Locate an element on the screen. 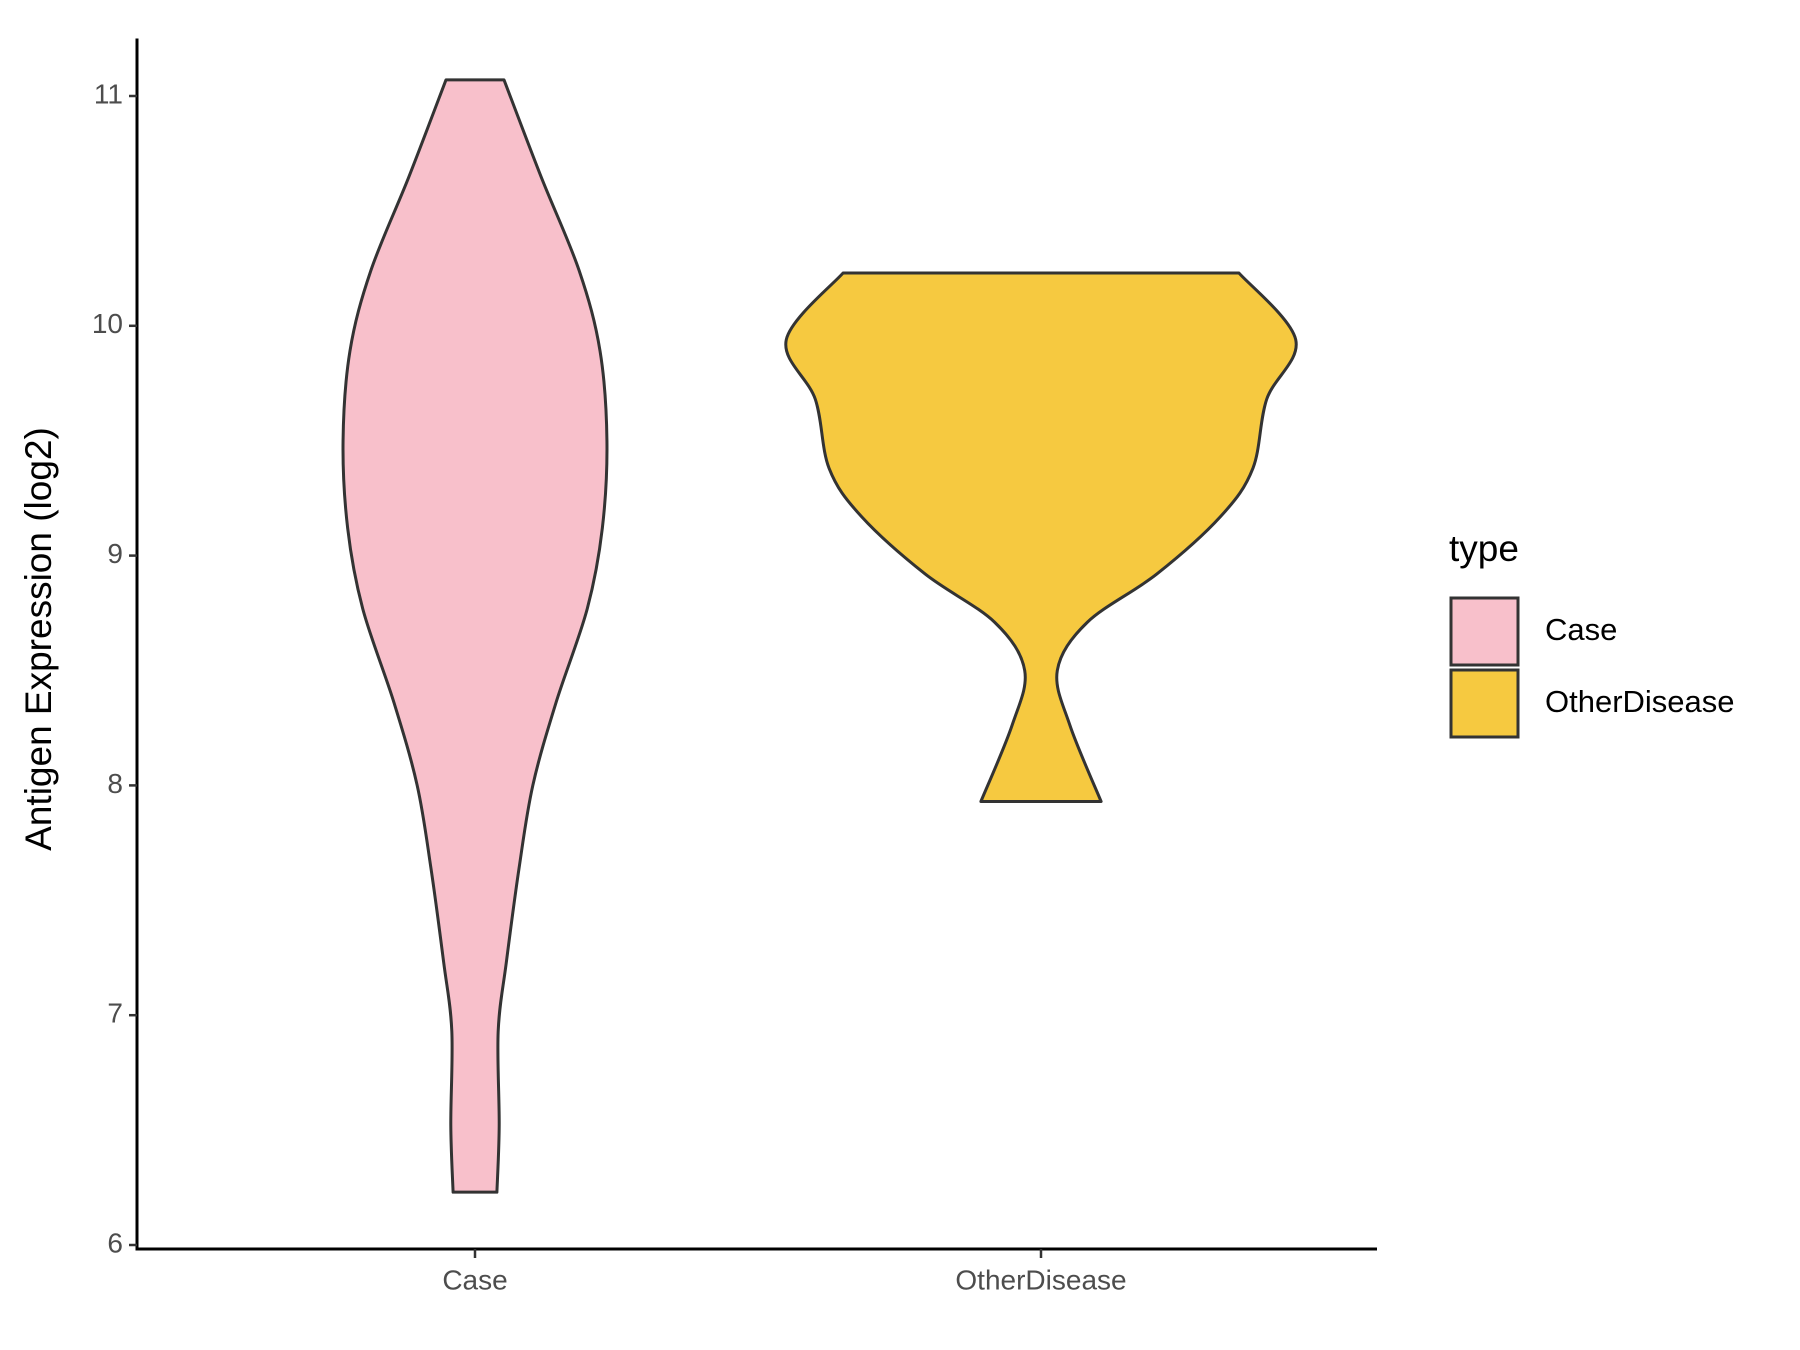 The height and width of the screenshot is (1350, 1800). y-tick-label: 11 is located at coordinates (108, 93).